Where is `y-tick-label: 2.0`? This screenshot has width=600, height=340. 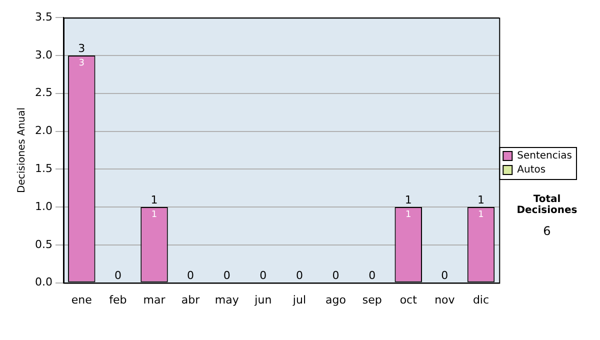
y-tick-label: 2.0 is located at coordinates (43, 131).